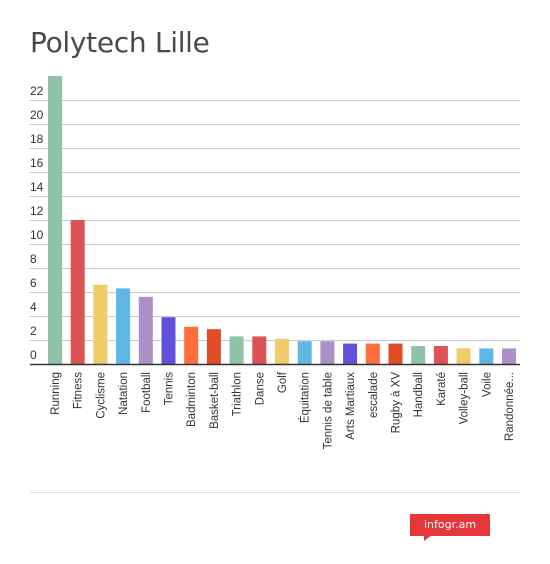 The image size is (550, 564). What do you see at coordinates (33, 307) in the screenshot?
I see `y-tick-label: 4` at bounding box center [33, 307].